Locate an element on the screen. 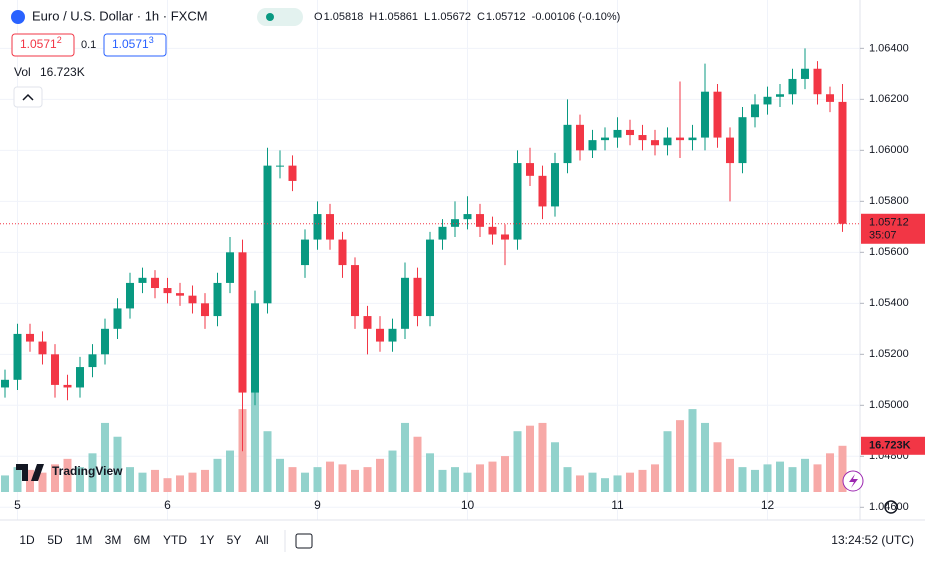 This screenshot has height=564, width=925. logo-icon is located at coordinates (30, 472).